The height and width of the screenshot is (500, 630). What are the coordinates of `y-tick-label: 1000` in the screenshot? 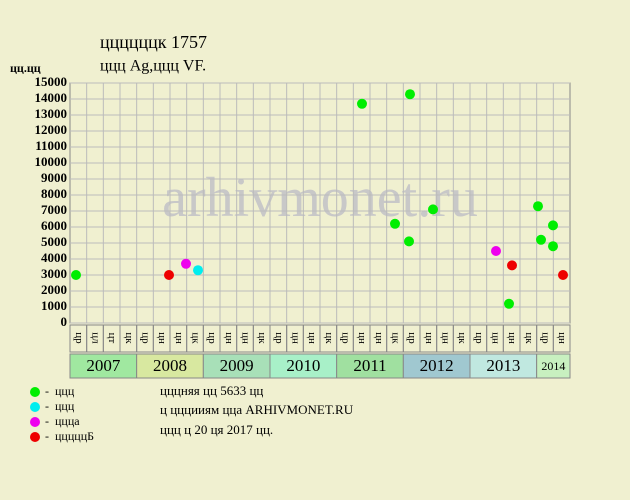 It's located at (54, 305).